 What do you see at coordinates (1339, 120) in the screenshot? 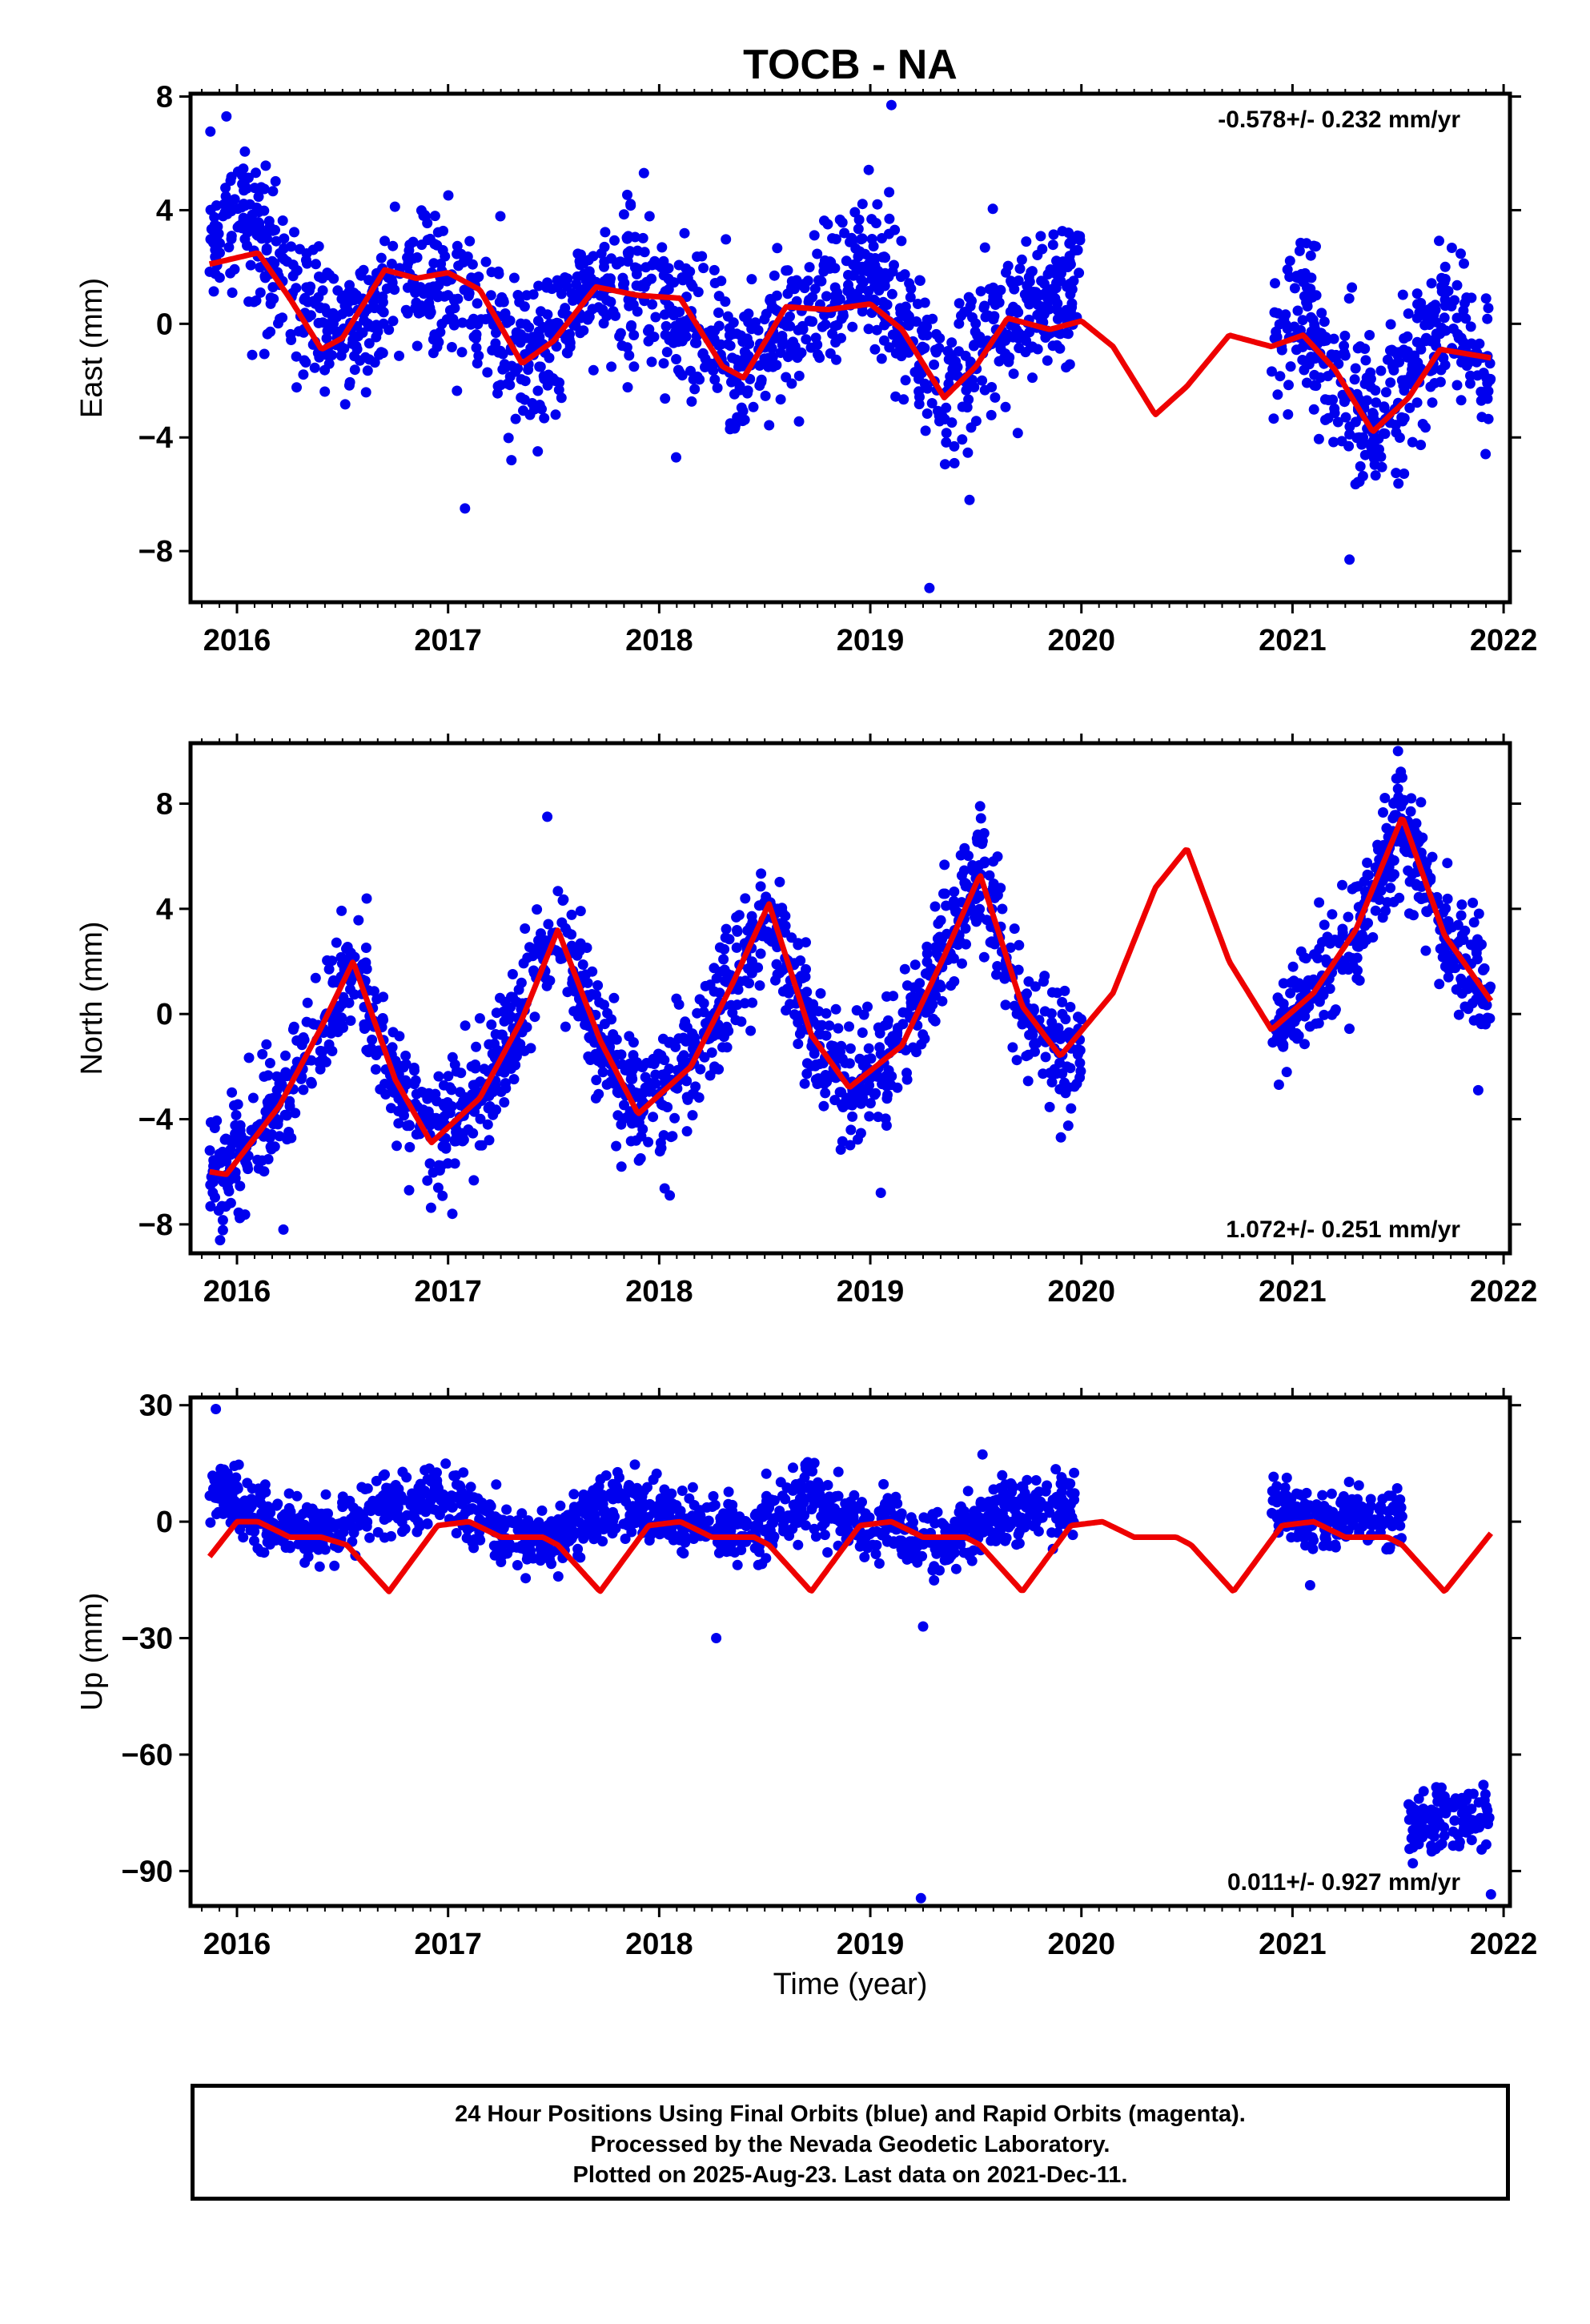
I see `east-rate-label: -0.578+/- 0.232 mm/yr` at bounding box center [1339, 120].